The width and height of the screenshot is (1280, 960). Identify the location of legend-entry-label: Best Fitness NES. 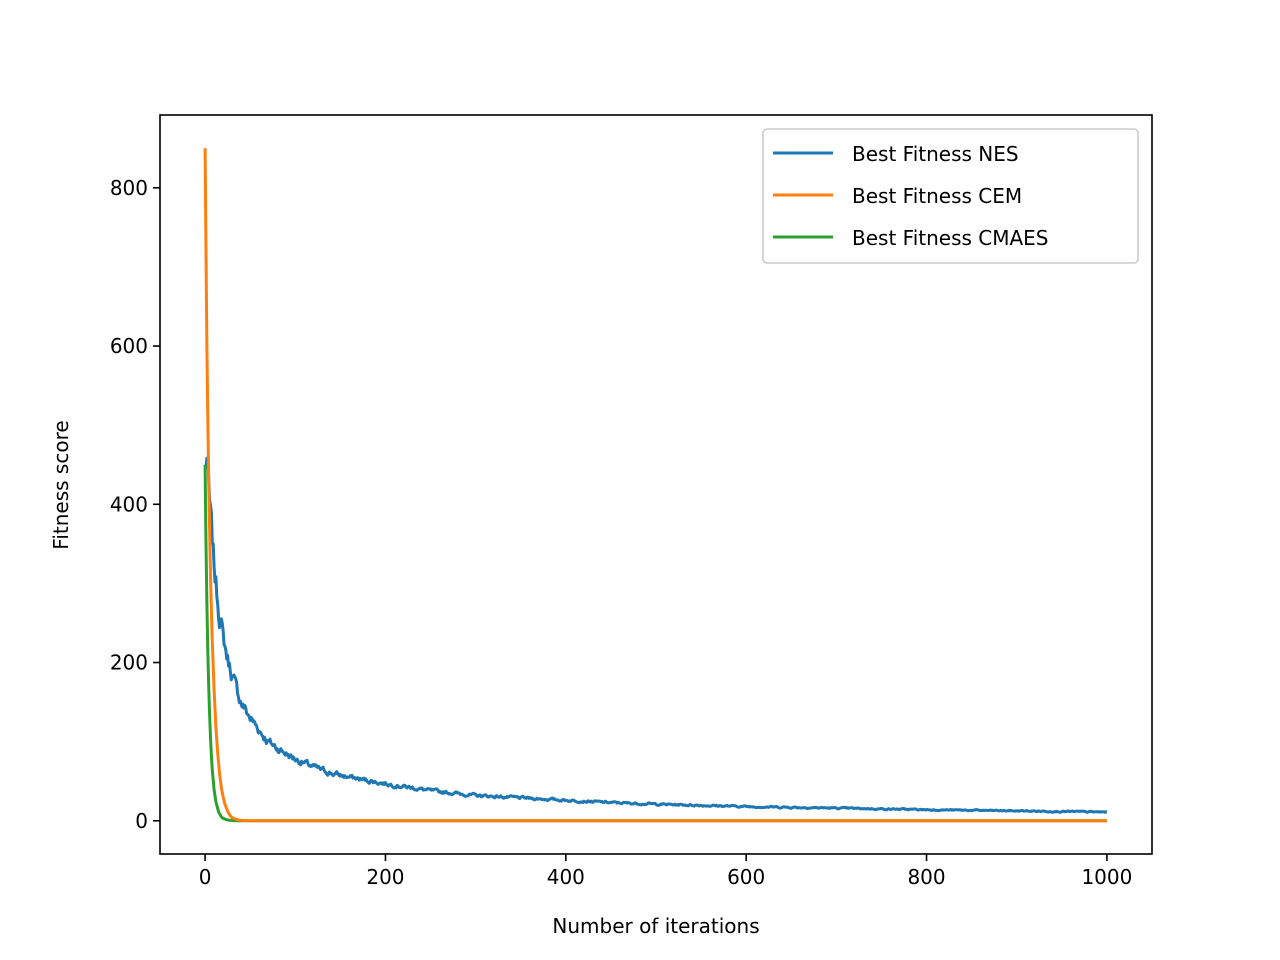
(935, 154).